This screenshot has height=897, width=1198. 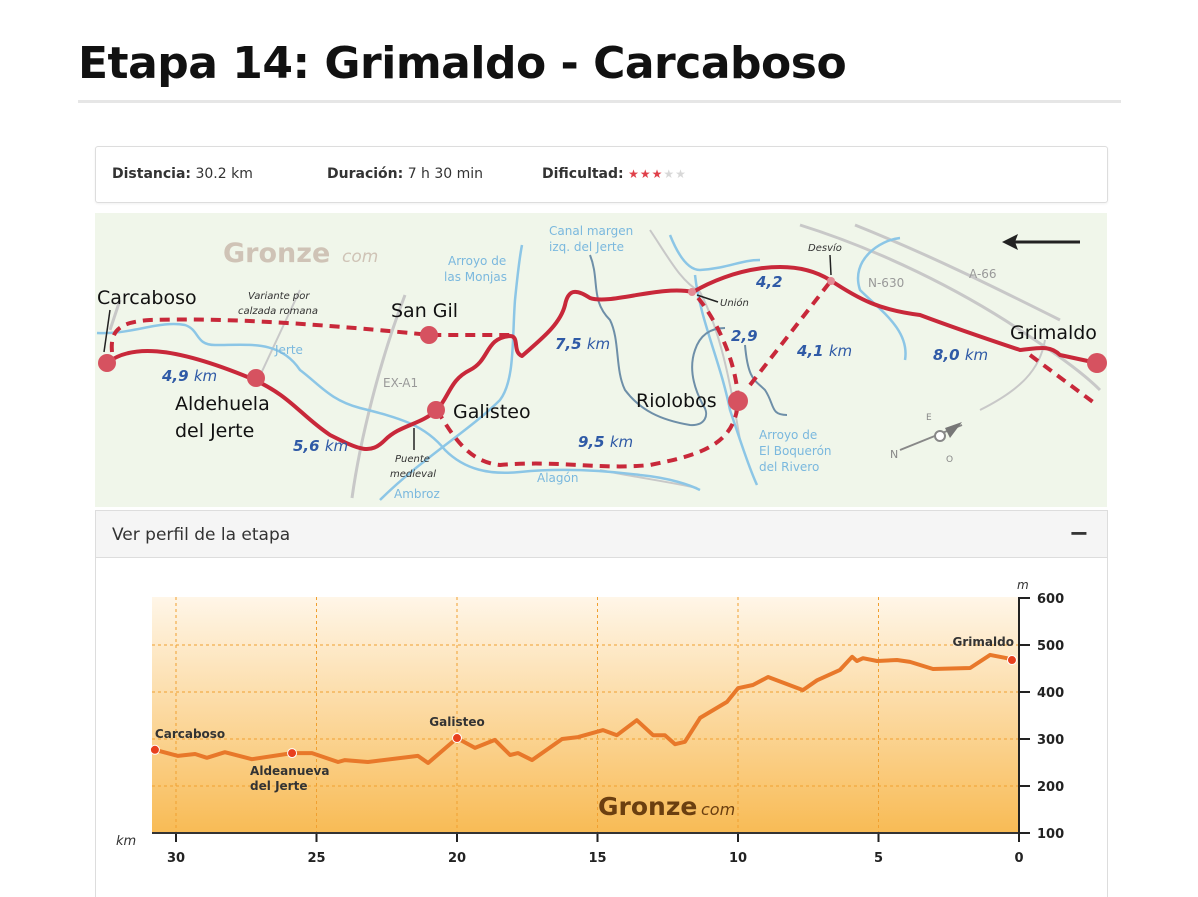 What do you see at coordinates (790, 333) in the screenshot?
I see `variant-desvio` at bounding box center [790, 333].